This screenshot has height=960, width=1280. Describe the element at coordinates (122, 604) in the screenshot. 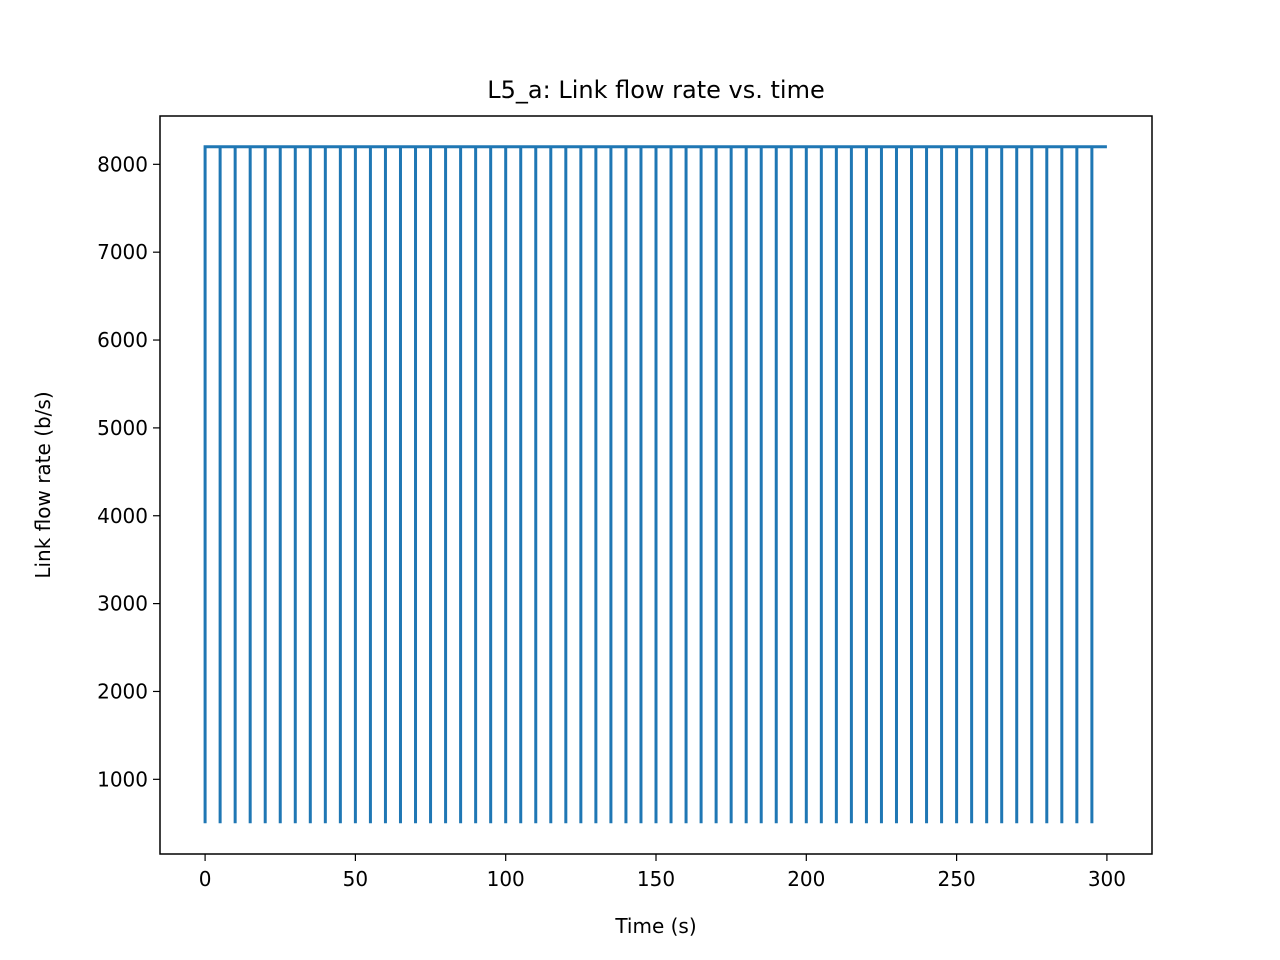

I see `y-tick-label: 3000` at that location.